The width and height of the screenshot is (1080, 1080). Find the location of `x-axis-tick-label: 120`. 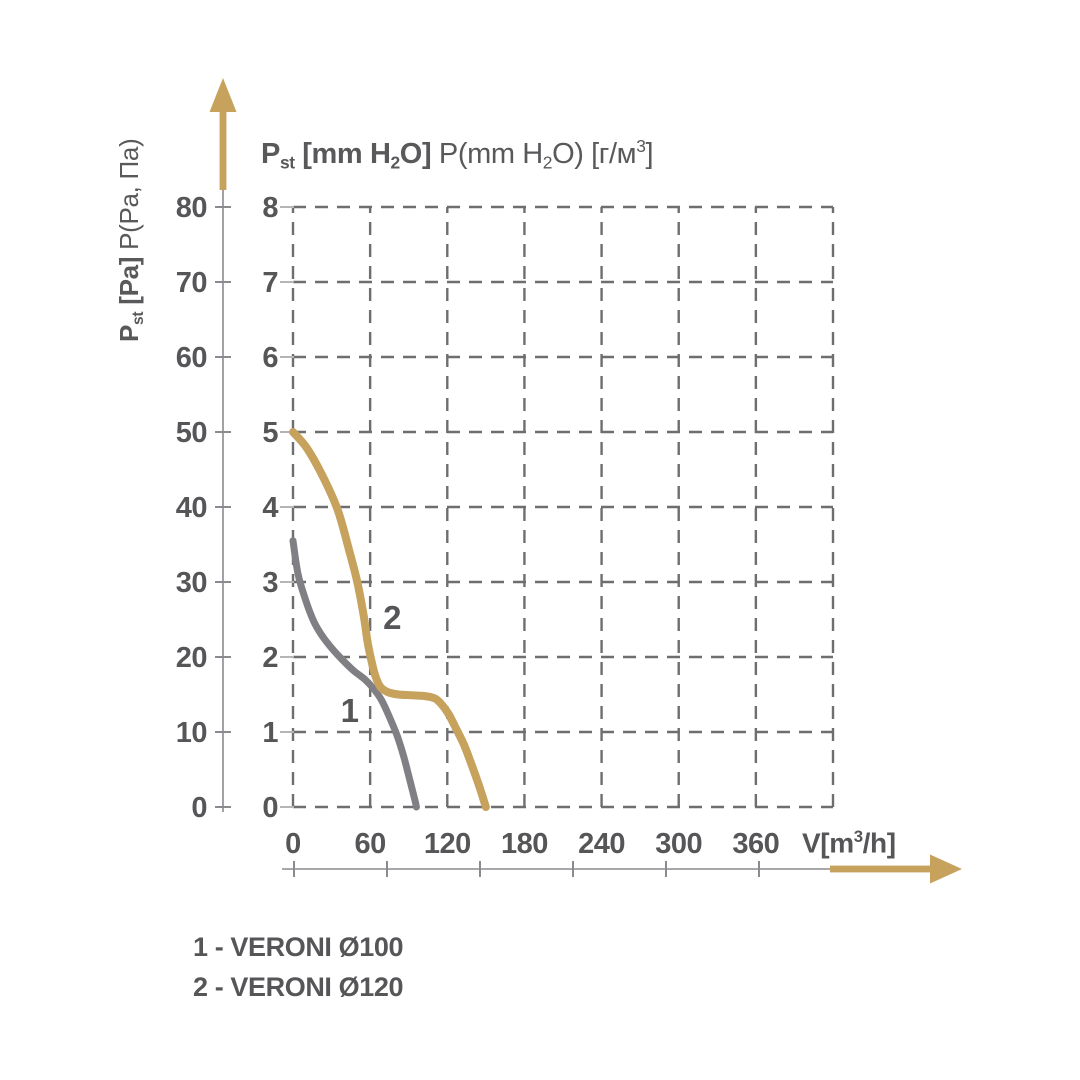

x-axis-tick-label: 120 is located at coordinates (447, 844).